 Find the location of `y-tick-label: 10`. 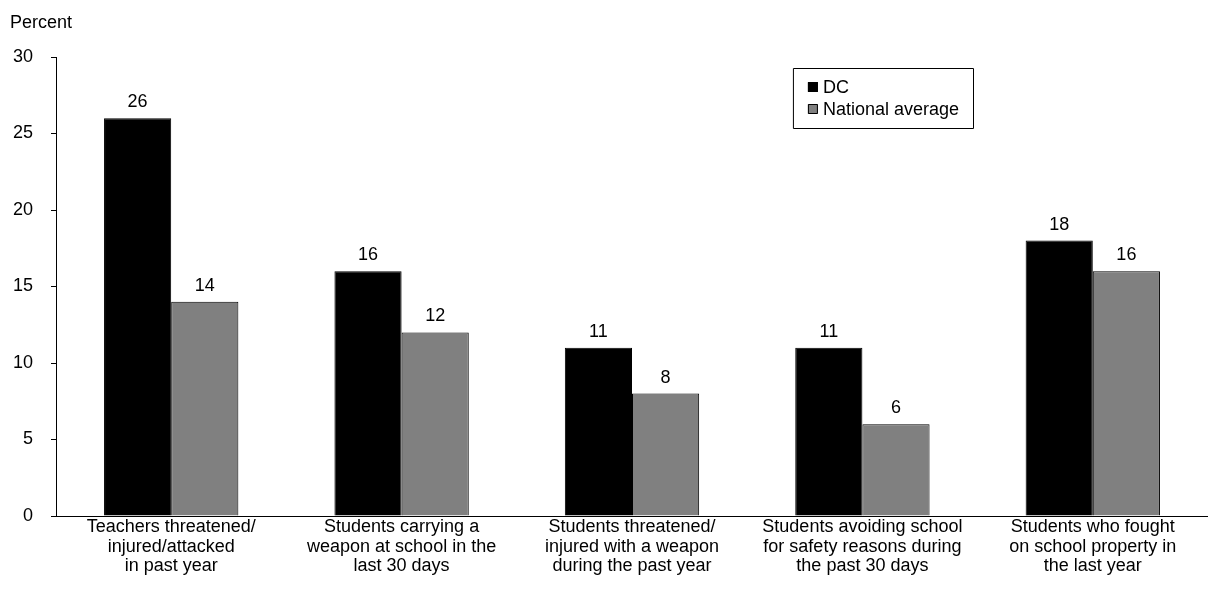

y-tick-label: 10 is located at coordinates (22, 361).